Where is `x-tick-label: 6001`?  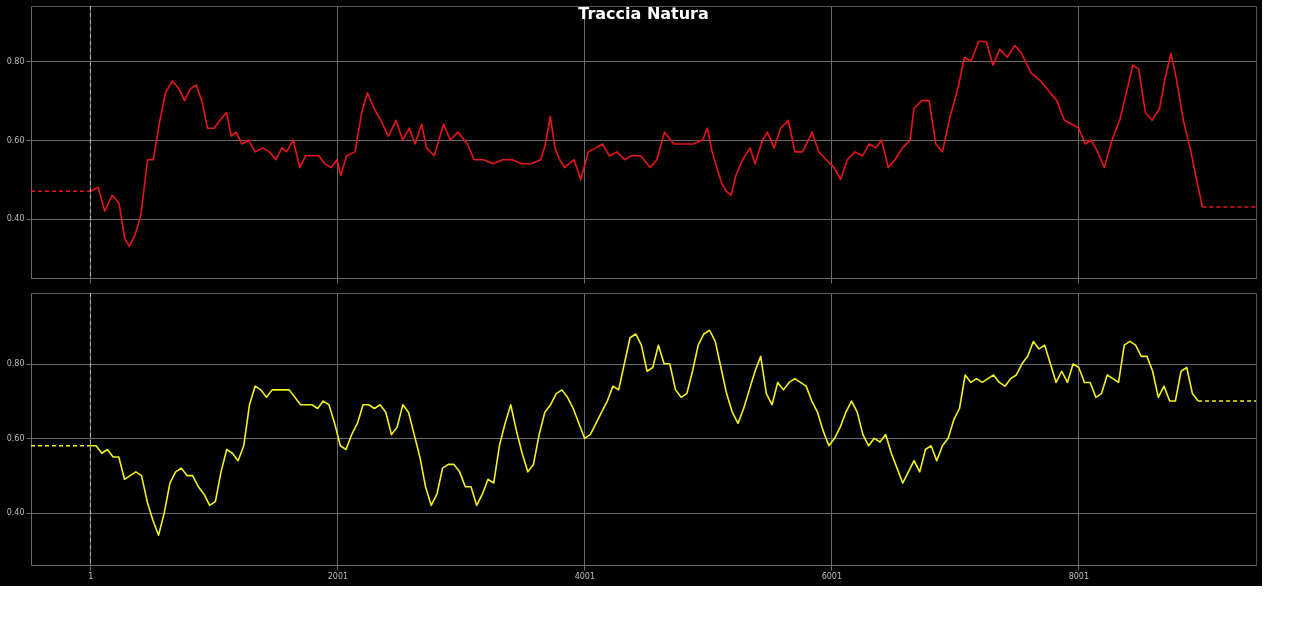
x-tick-label: 6001 is located at coordinates (831, 576).